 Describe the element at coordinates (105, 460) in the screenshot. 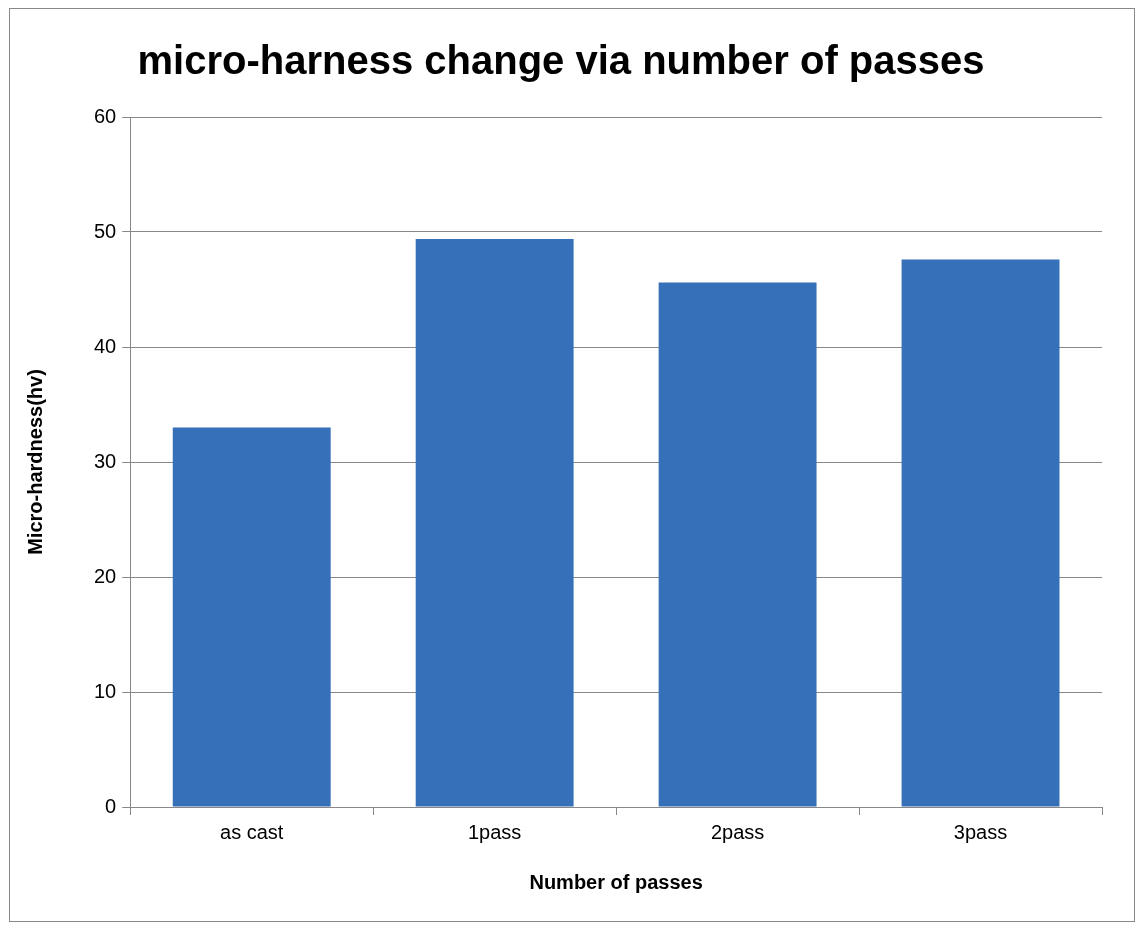

I see `y-tick-label: 30` at that location.